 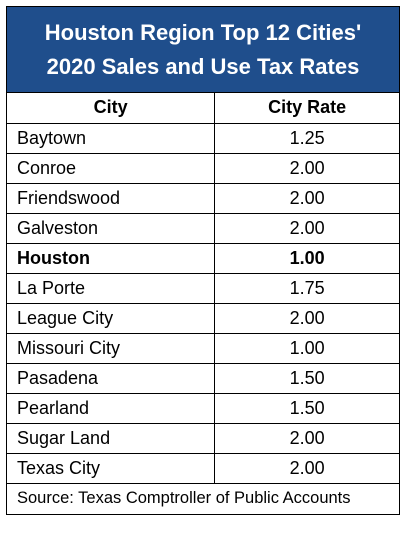 I want to click on city-name-cell: La Porte, so click(x=111, y=288).